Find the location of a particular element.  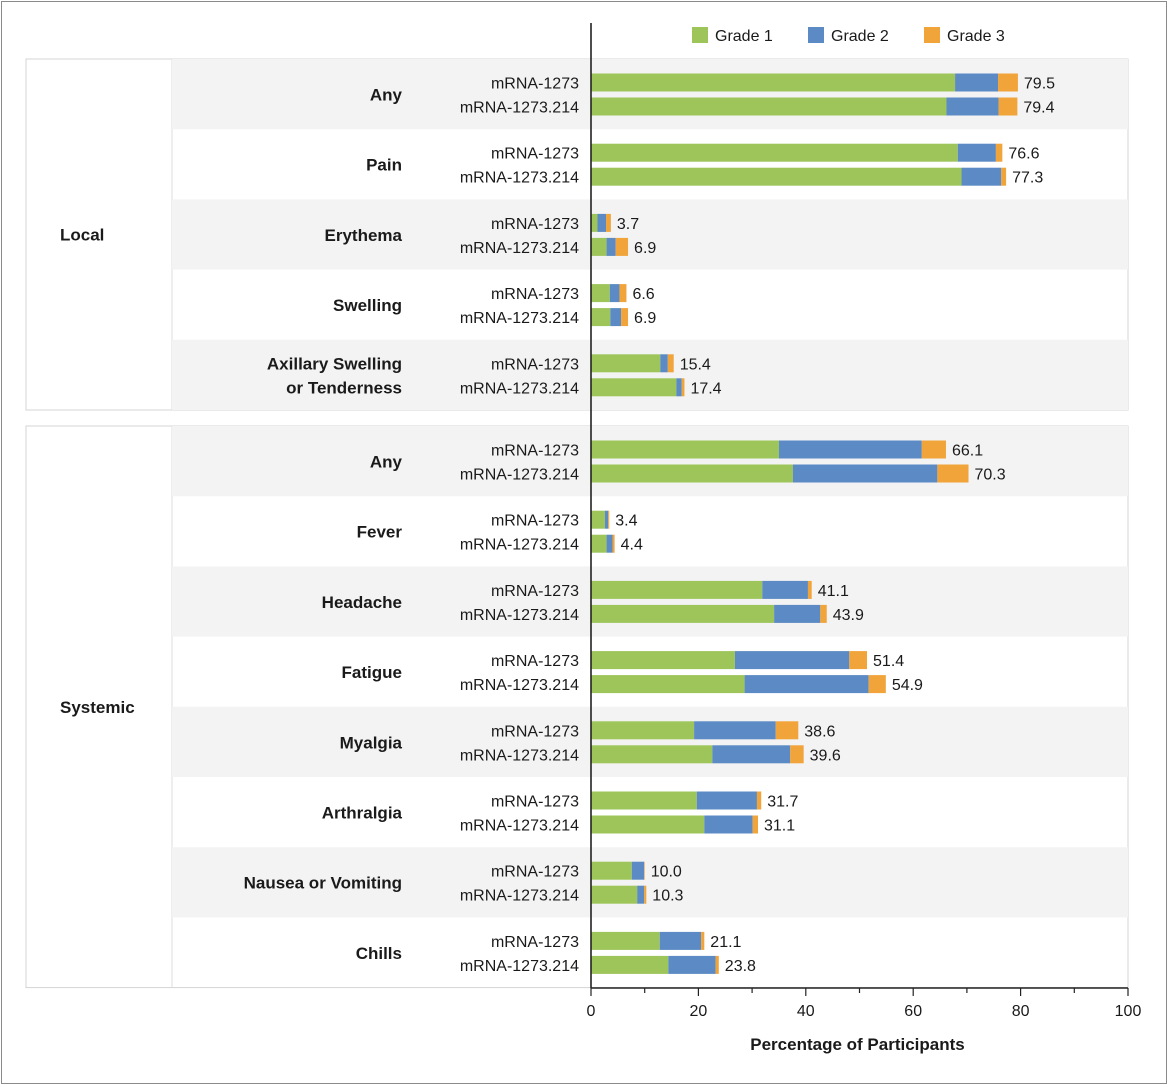

vaccine-label-local-erythema-mrna-1273: mRNA-1273 is located at coordinates (535, 224).